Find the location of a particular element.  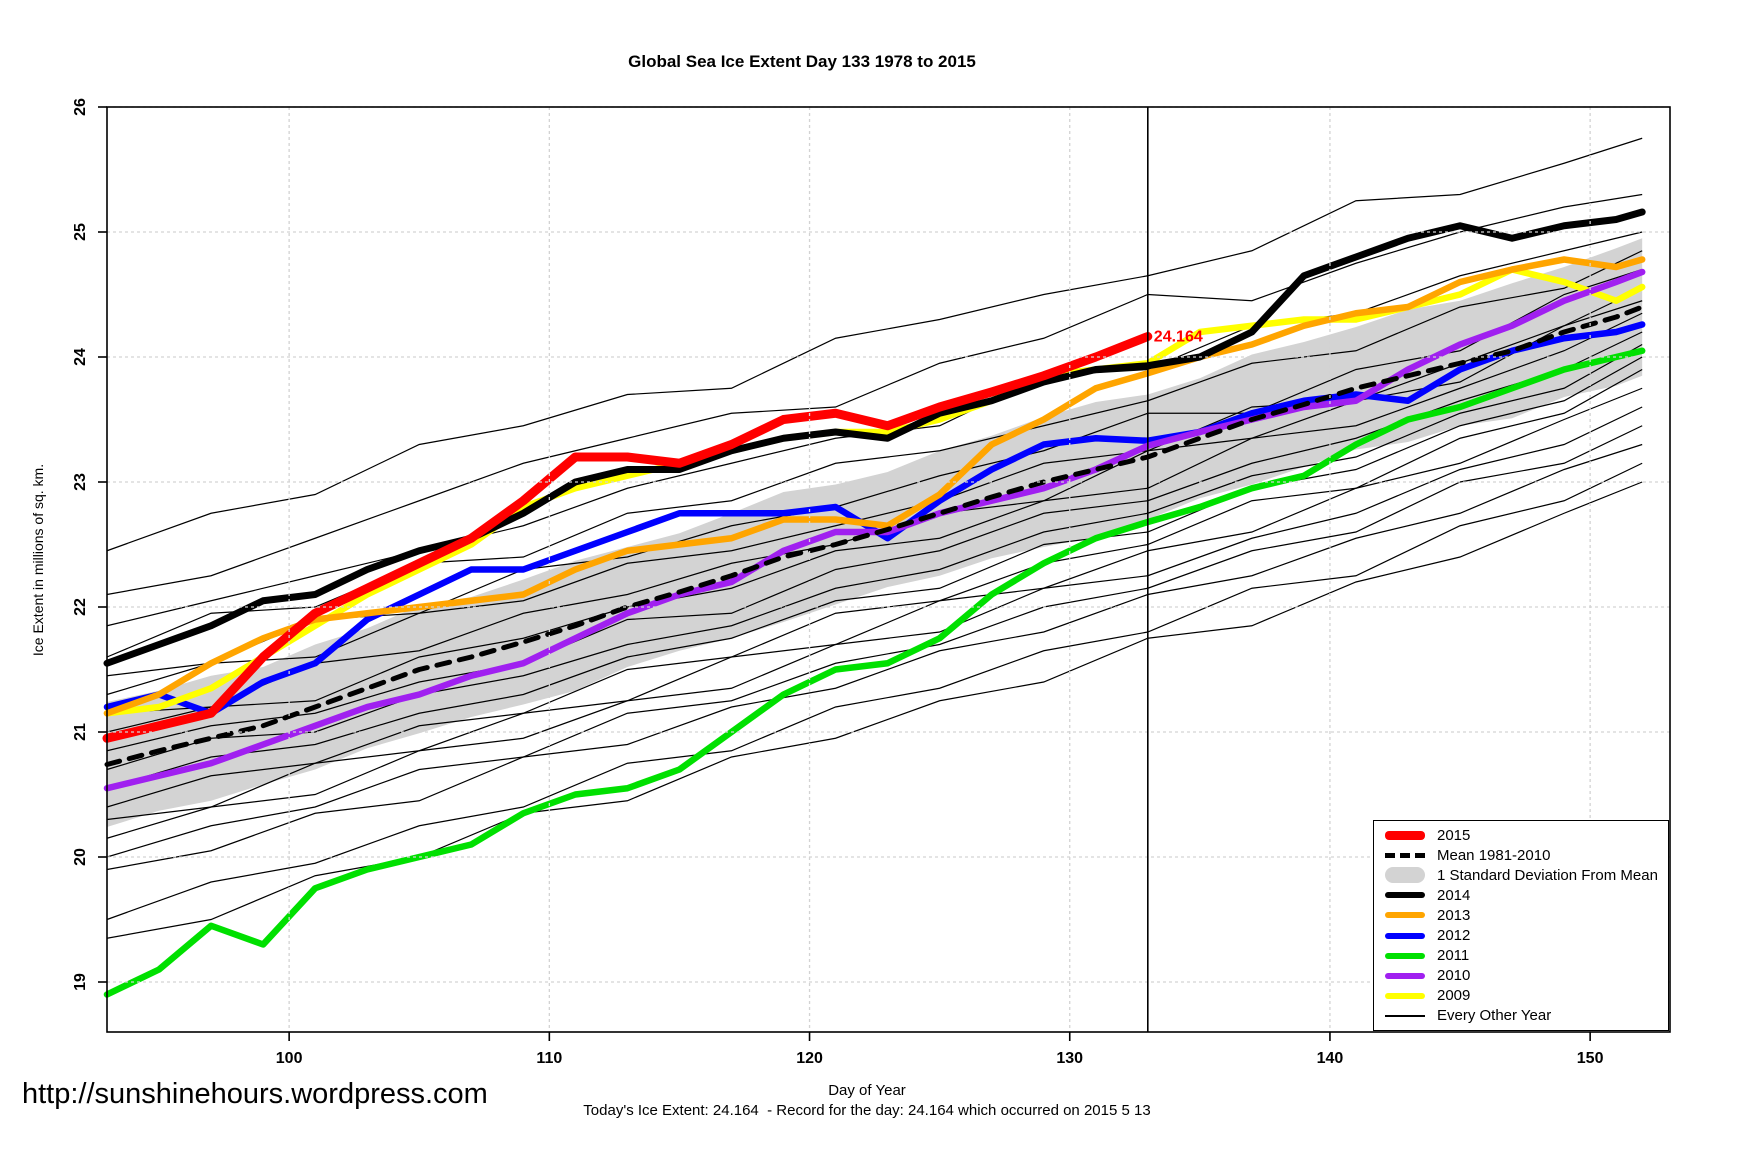

legend-swatch-thin is located at coordinates (1405, 1016).